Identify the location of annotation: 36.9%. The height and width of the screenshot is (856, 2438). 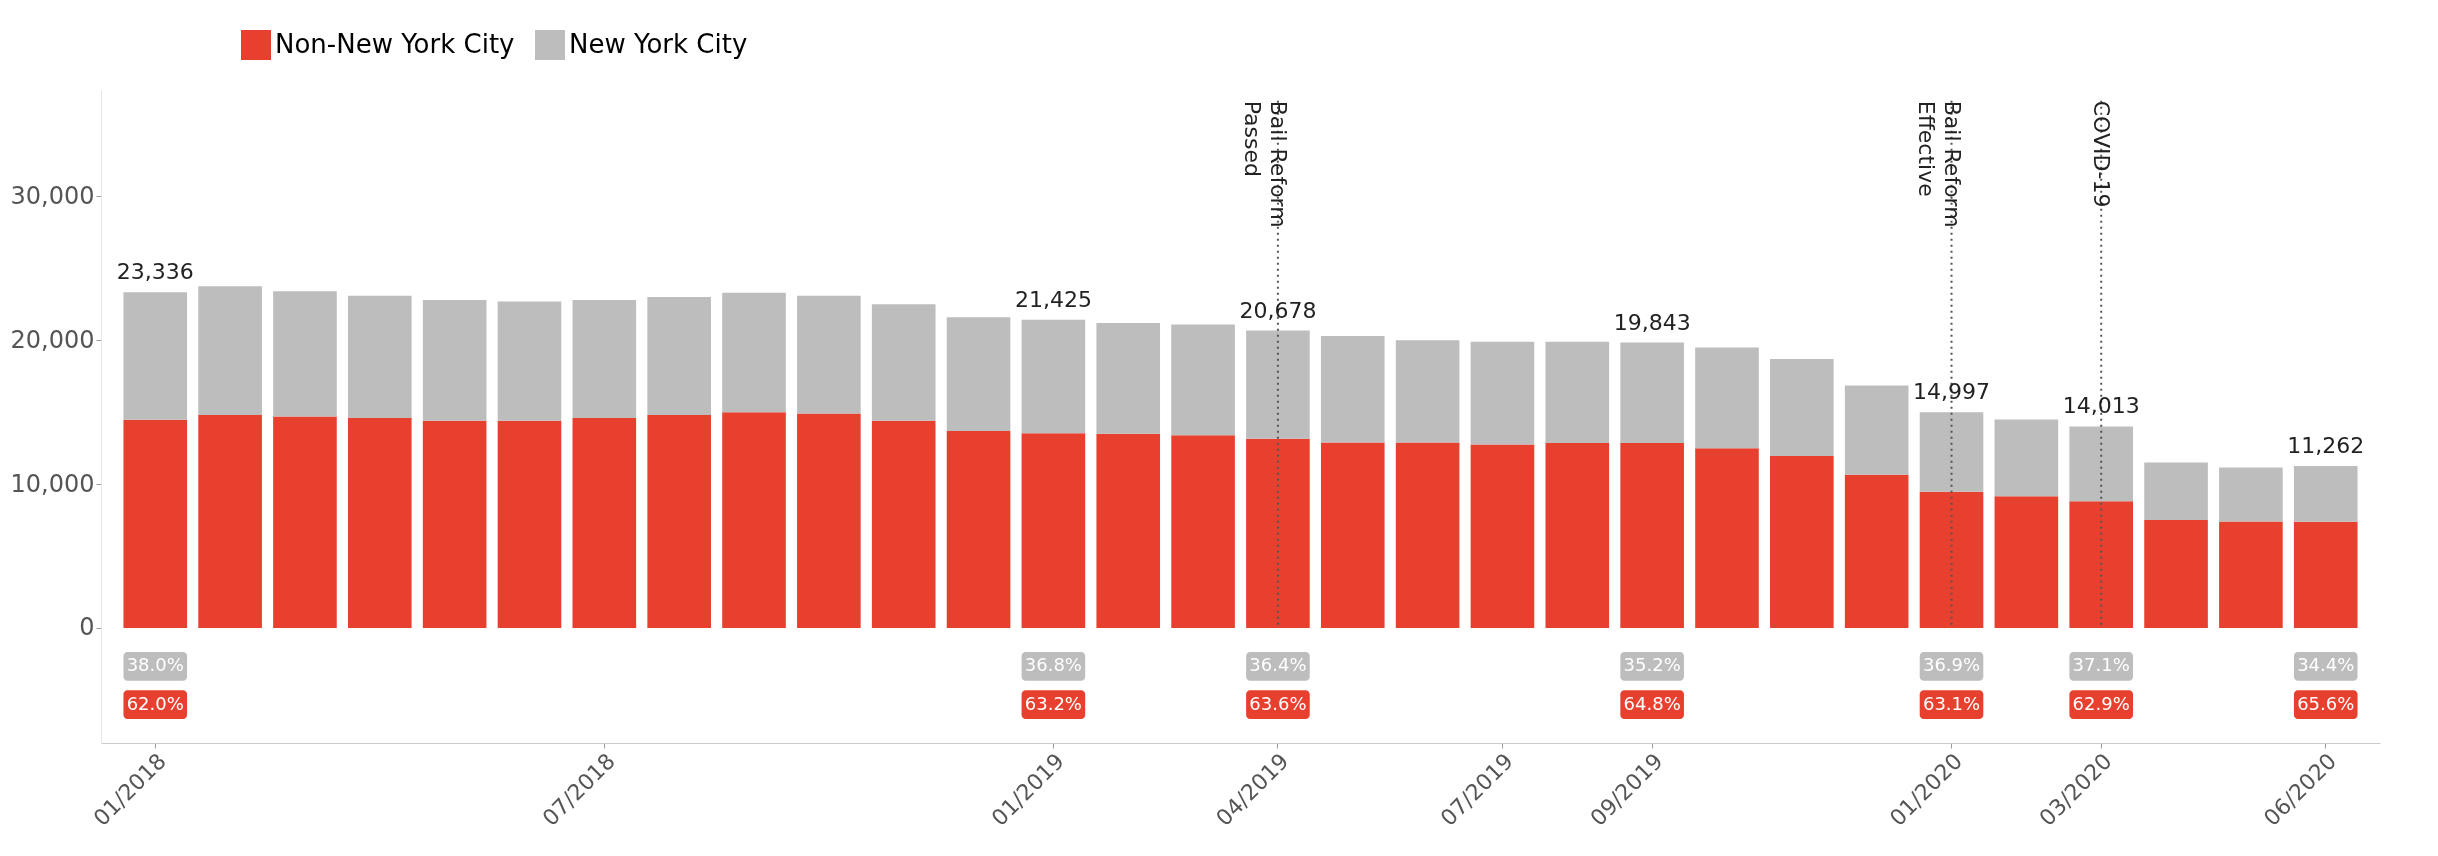
(1951, 665).